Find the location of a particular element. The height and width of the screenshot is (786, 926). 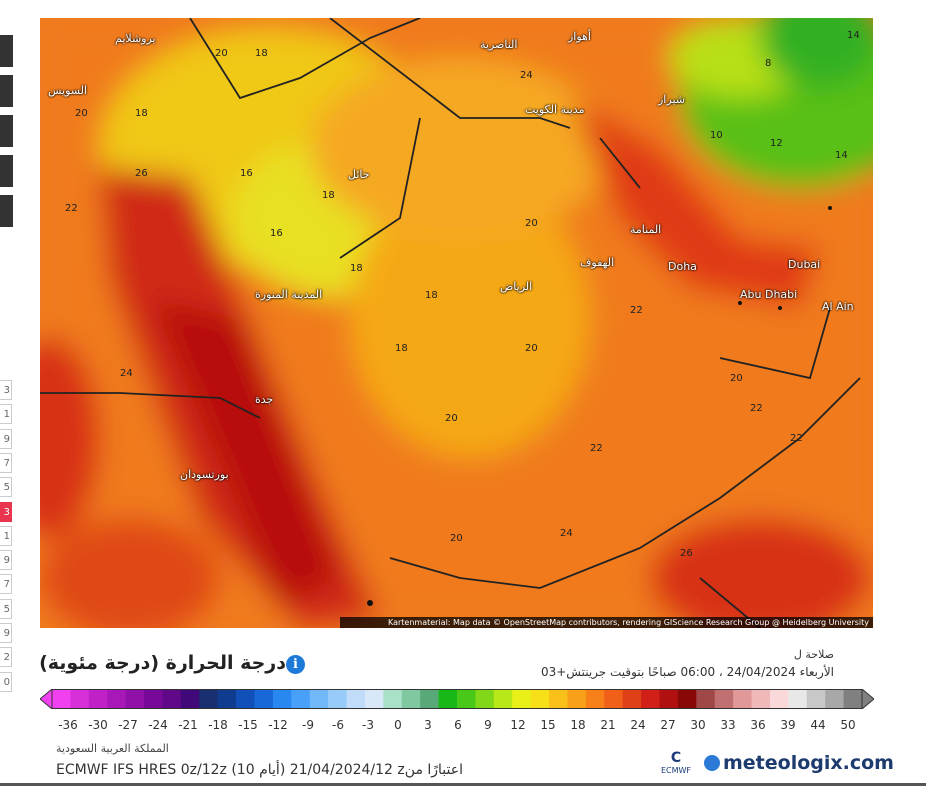

city-label: شيراز is located at coordinates (671, 99).